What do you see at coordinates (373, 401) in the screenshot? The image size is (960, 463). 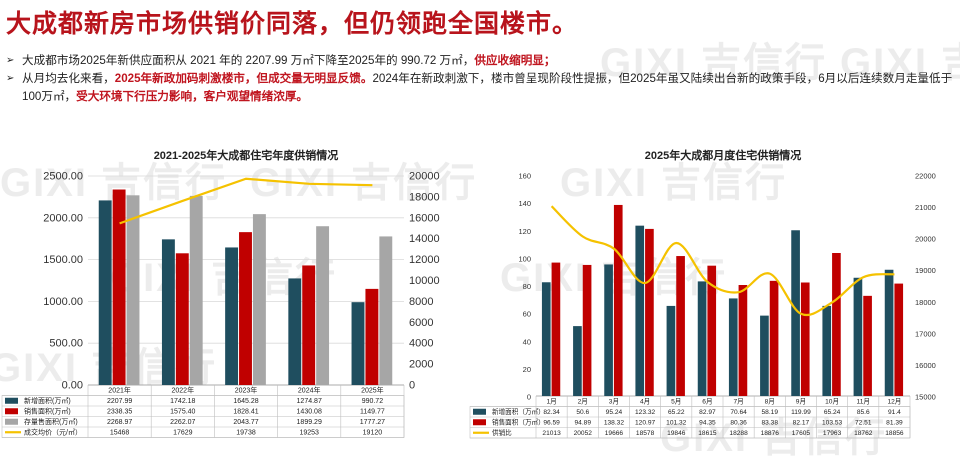 I see `data-label: 990.72` at bounding box center [373, 401].